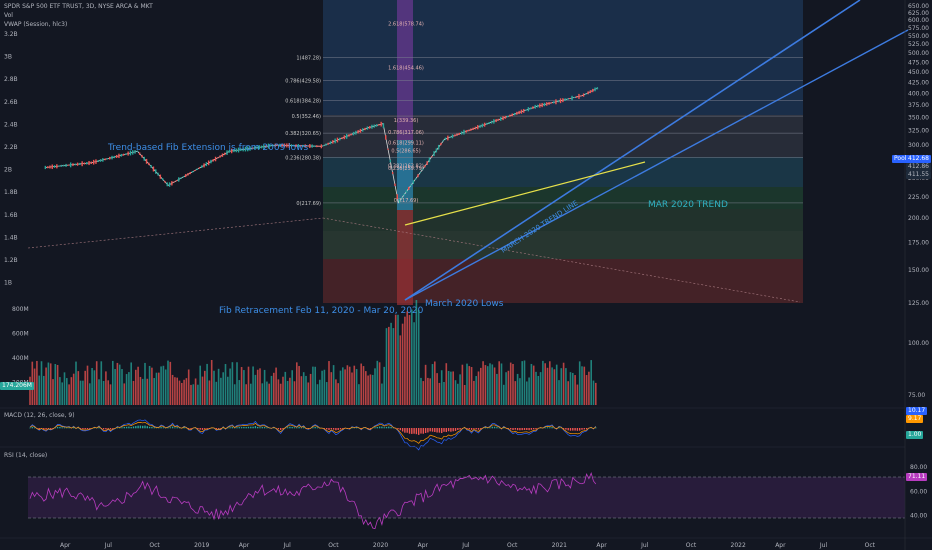 This screenshot has width=932, height=550. Describe the element at coordinates (918, 467) in the screenshot. I see `rsi-tick-label: 80.00` at that location.